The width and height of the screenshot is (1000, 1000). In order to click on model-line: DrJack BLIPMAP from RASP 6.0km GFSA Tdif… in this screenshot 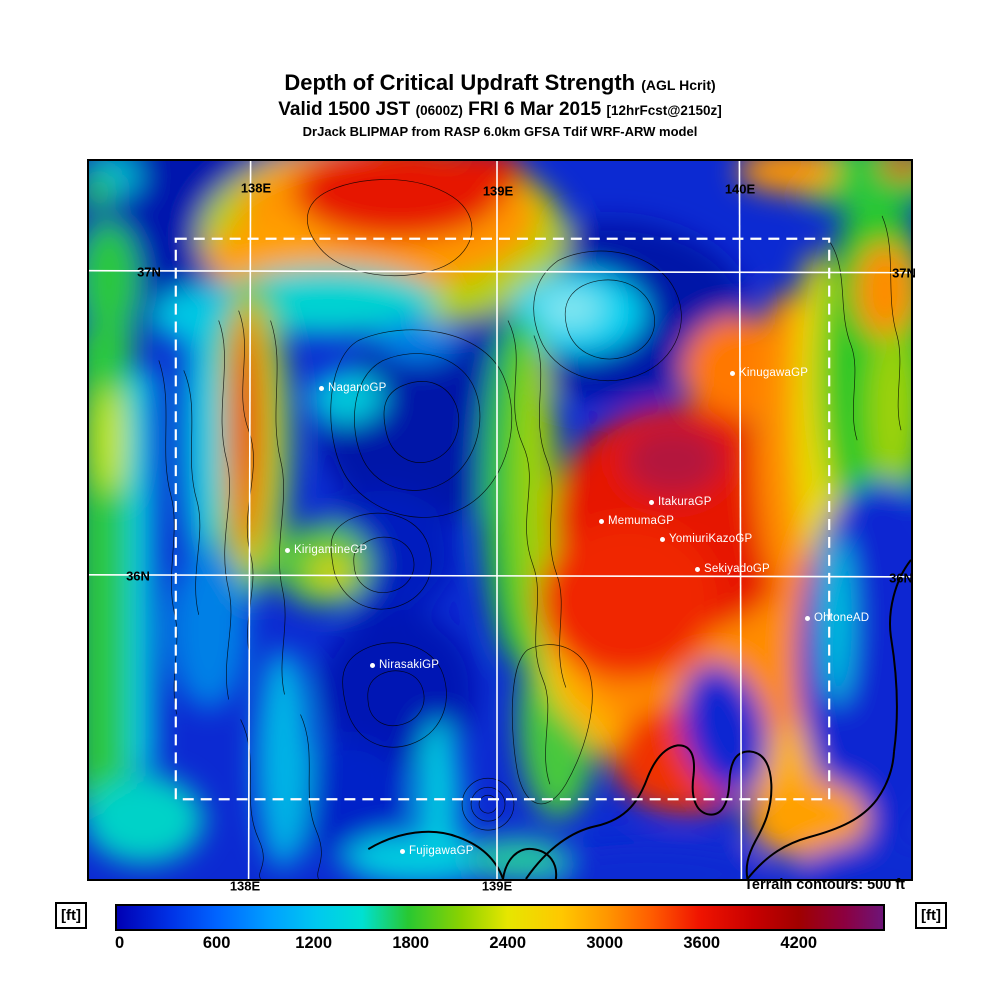, I will do `click(500, 131)`.